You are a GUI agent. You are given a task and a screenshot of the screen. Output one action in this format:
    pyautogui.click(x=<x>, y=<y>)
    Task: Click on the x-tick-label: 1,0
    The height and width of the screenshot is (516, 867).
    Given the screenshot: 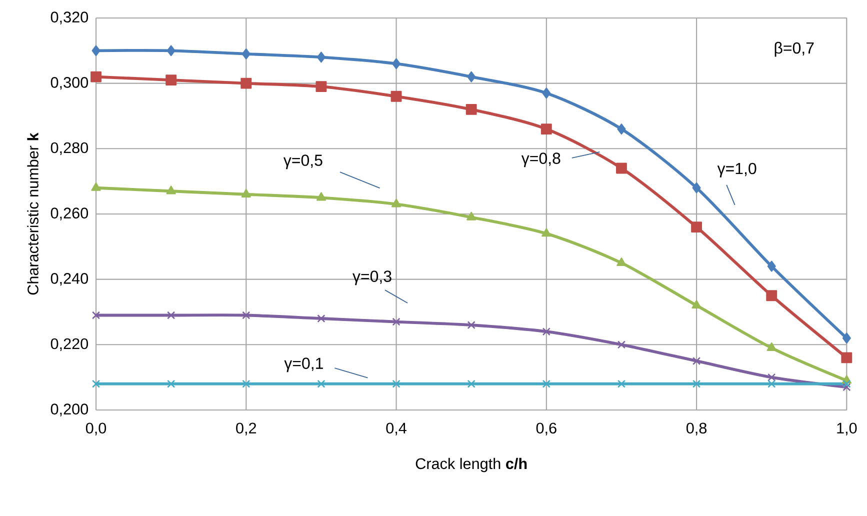 What is the action you would take?
    pyautogui.click(x=847, y=429)
    